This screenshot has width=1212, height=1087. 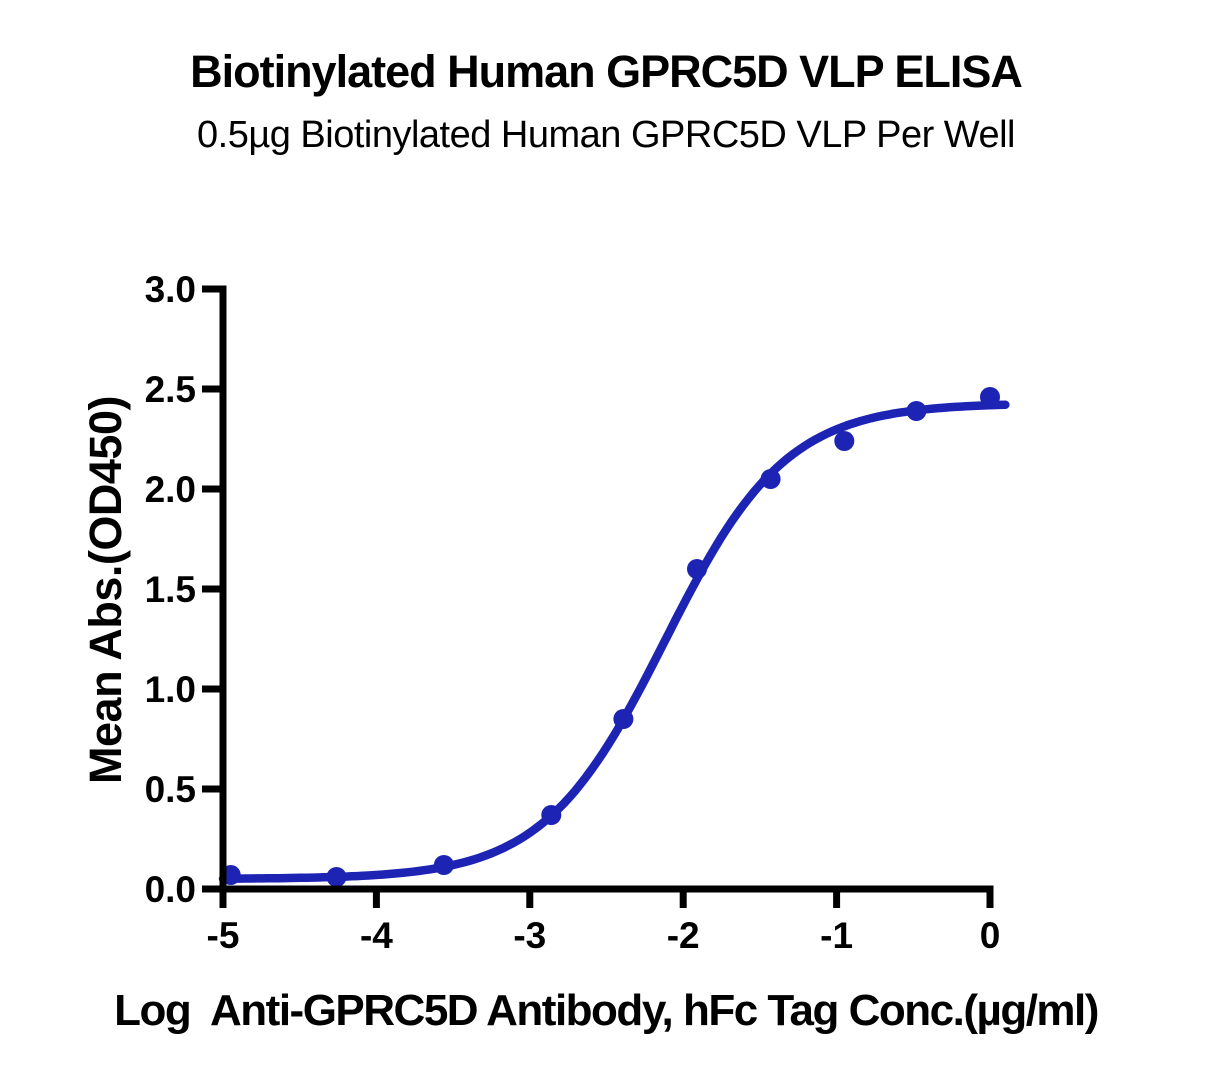 I want to click on x-tick-label: -2, so click(x=683, y=935).